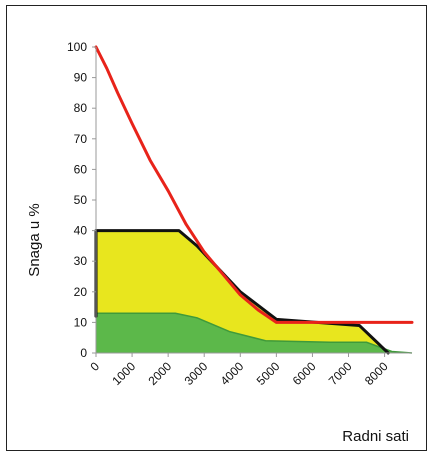 The width and height of the screenshot is (435, 456). I want to click on y-tick-label: 30, so click(81, 261).